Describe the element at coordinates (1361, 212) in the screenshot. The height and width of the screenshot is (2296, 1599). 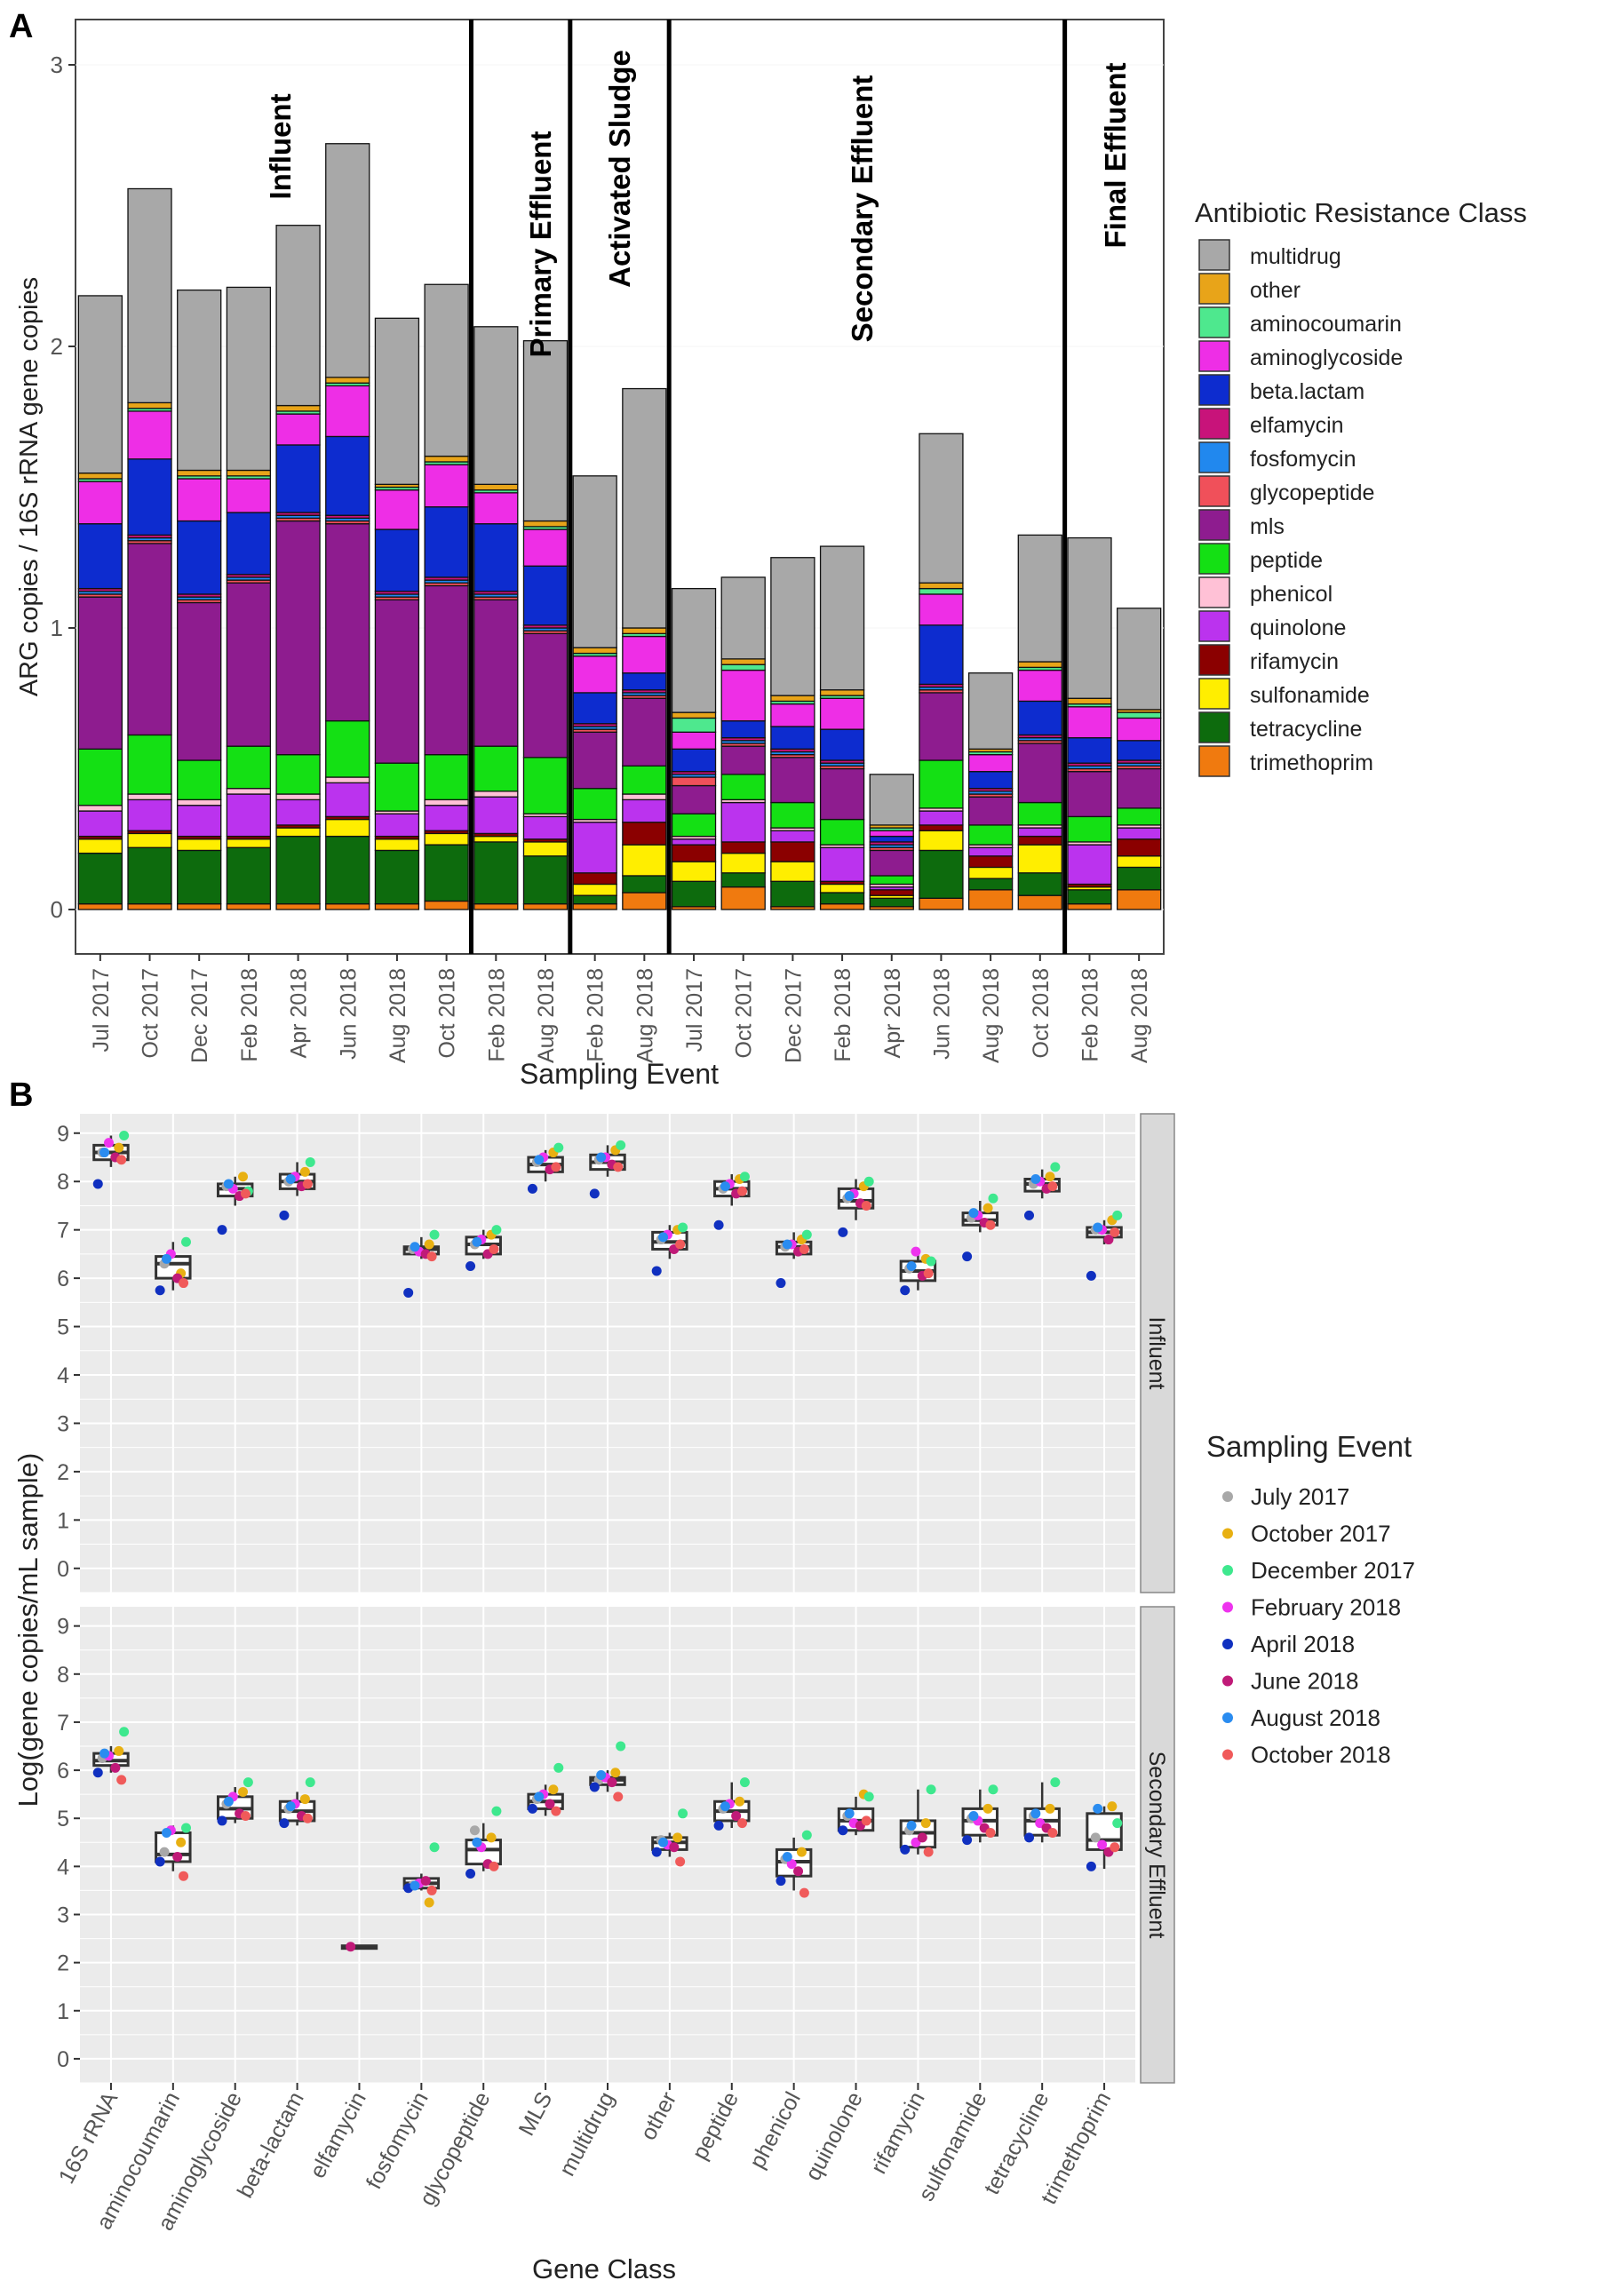
I see `panel-a-legend-title: Antibiotic Resistance Class` at that location.